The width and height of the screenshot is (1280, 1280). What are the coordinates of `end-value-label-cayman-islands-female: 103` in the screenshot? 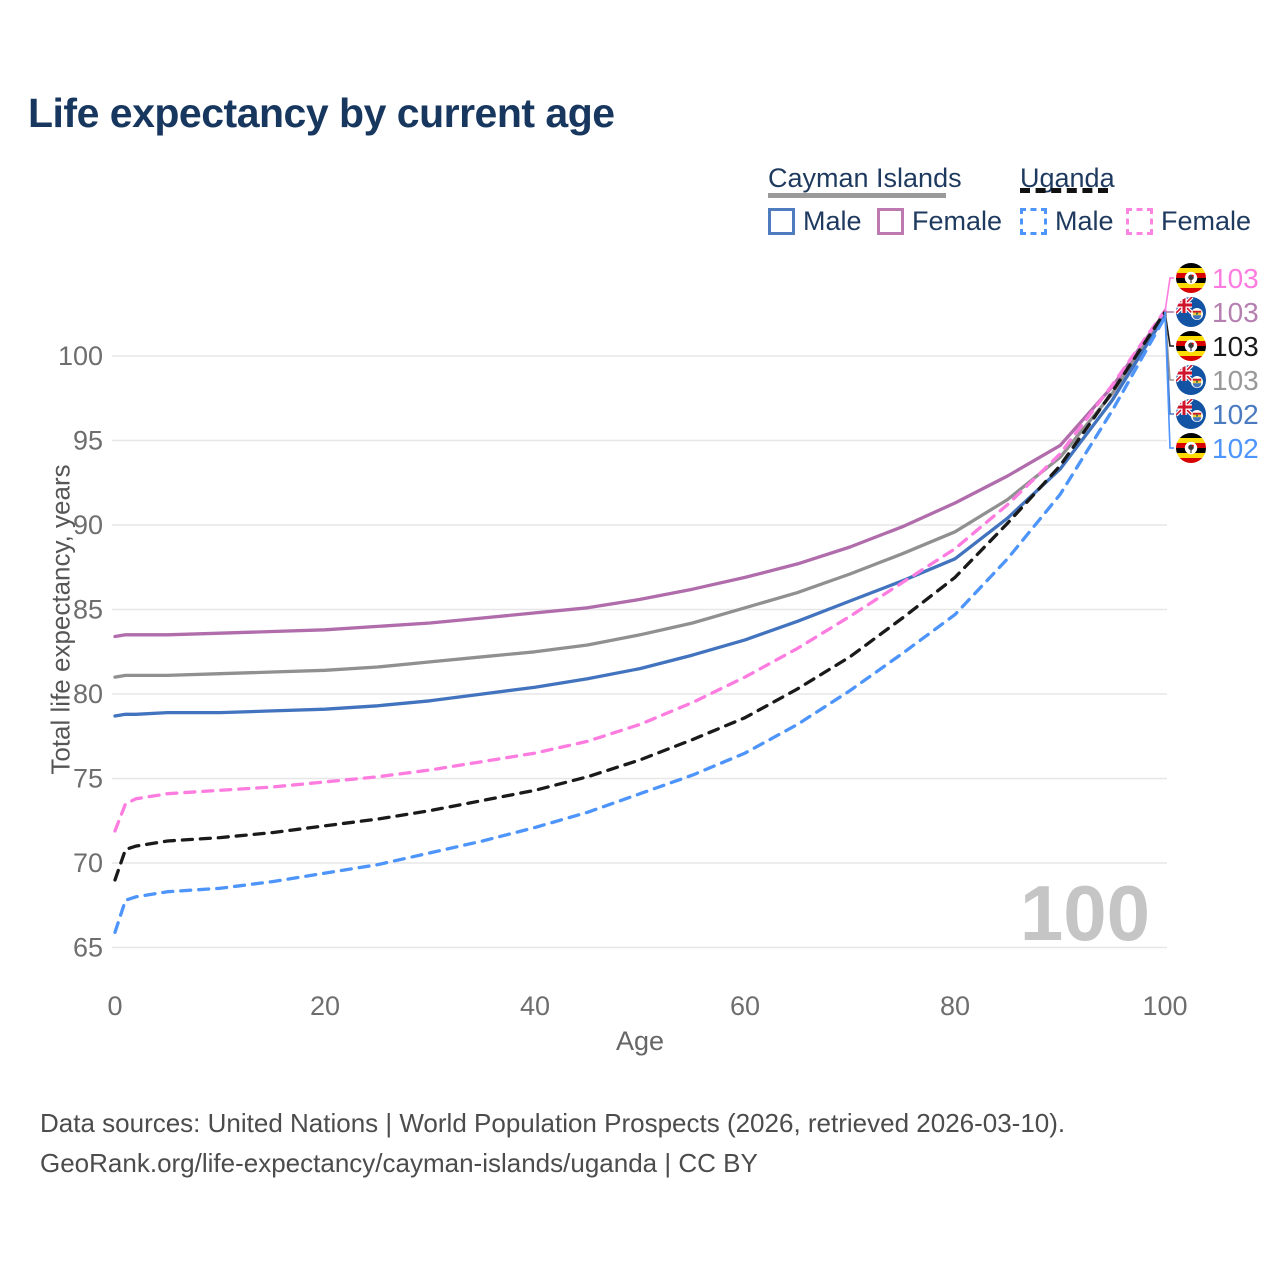 It's located at (1235, 312).